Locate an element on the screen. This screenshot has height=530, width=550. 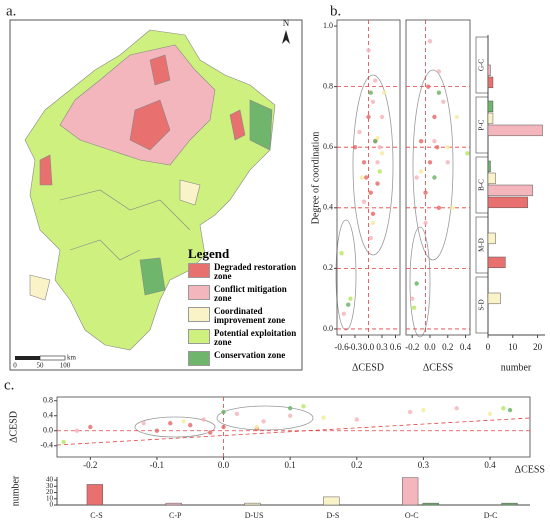
x-tick-label: C-S is located at coordinates (96, 515).